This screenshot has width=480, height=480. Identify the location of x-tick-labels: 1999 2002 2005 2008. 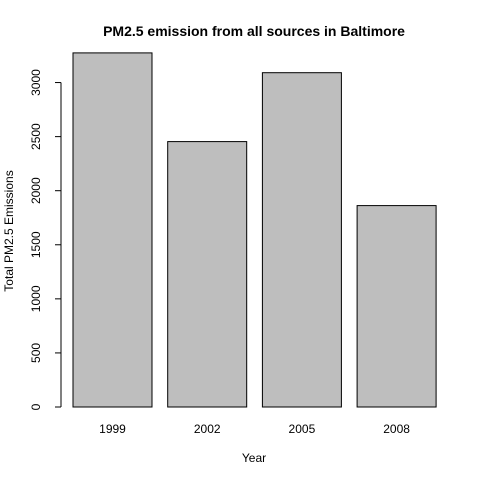
(254, 429).